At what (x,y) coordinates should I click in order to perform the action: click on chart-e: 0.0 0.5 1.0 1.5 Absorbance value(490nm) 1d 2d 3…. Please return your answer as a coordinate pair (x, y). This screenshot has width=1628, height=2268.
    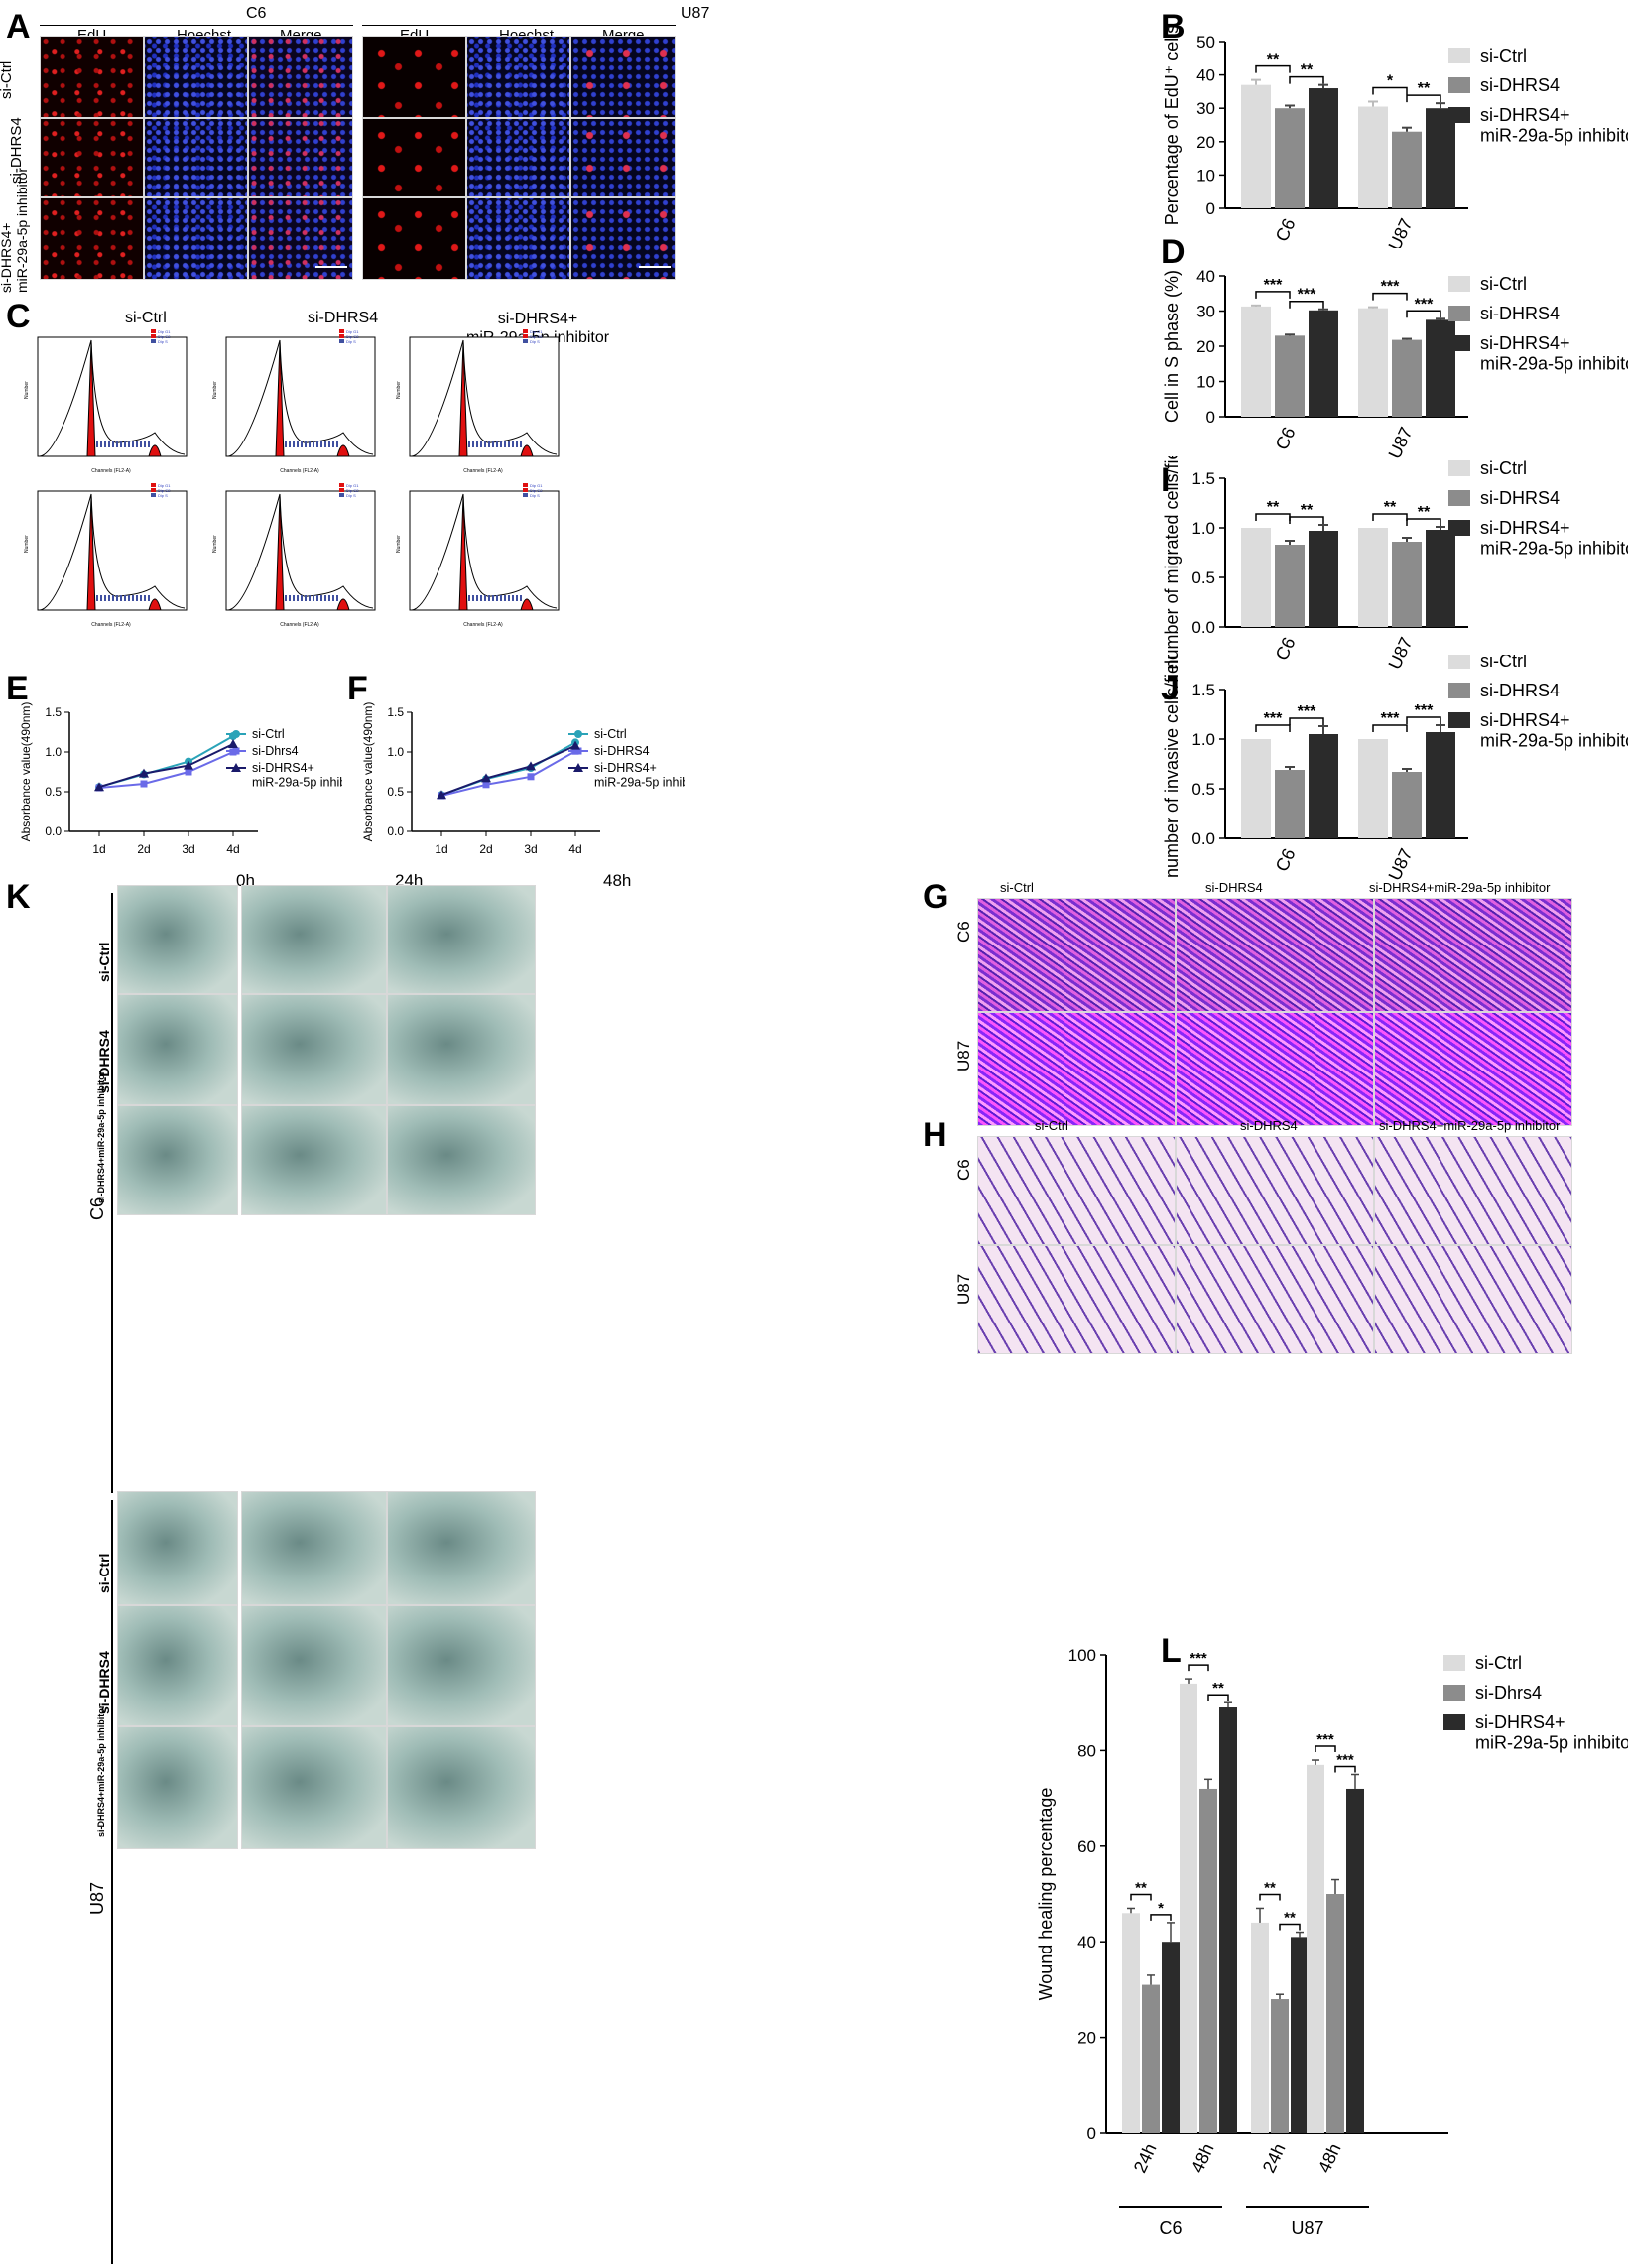
    Looking at the image, I should click on (180, 779).